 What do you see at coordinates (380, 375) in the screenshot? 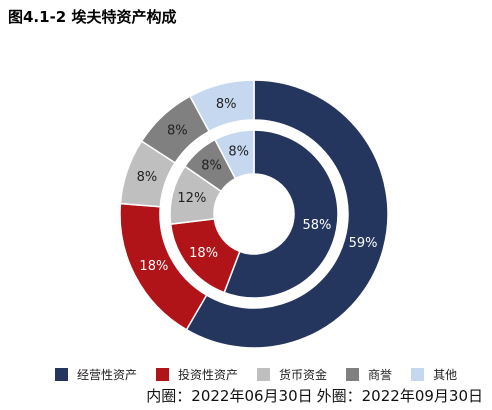
I see `legend-label: 商誉` at bounding box center [380, 375].